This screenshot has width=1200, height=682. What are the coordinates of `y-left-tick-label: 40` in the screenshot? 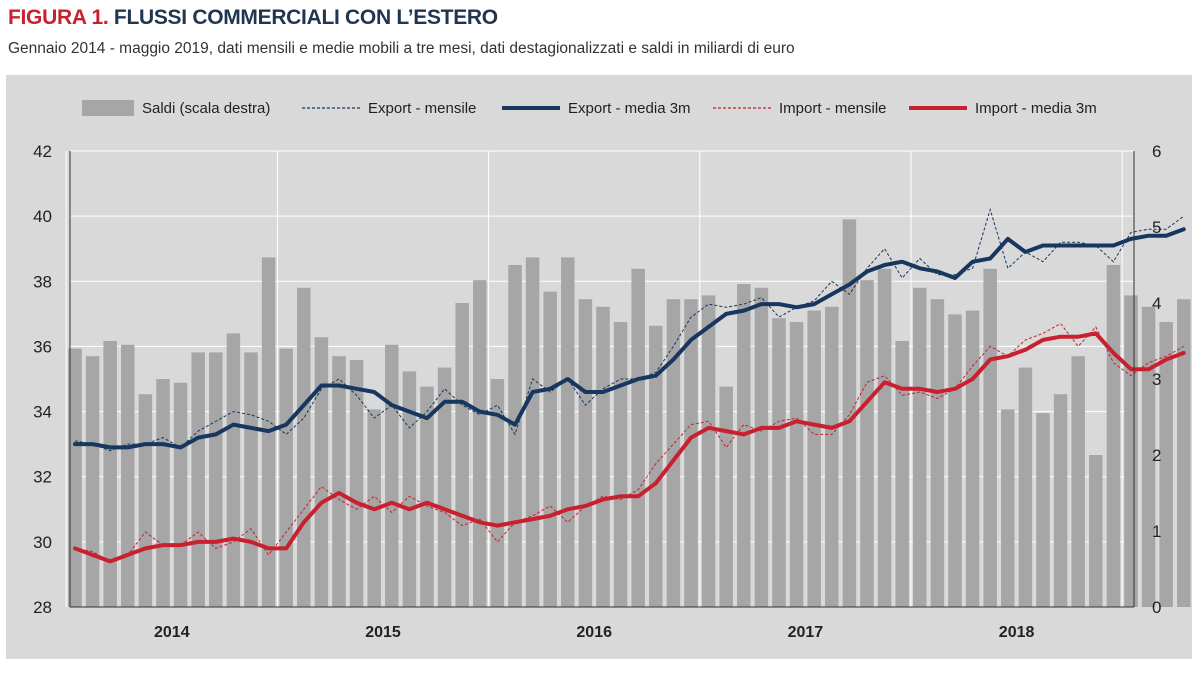 It's located at (42, 216).